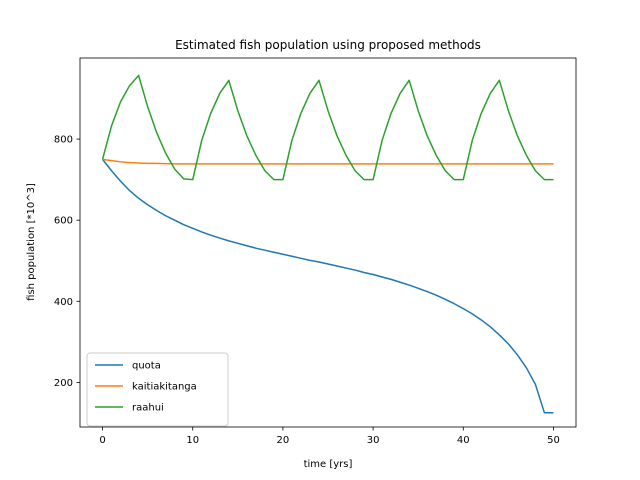  I want to click on x-tick-label: 20, so click(283, 440).